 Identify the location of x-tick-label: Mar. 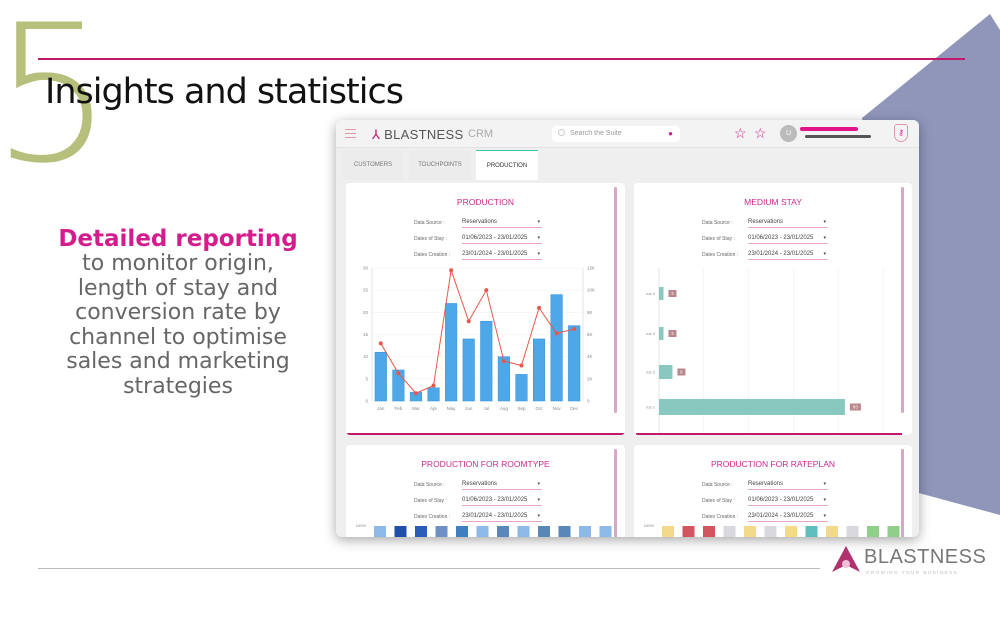
(416, 408).